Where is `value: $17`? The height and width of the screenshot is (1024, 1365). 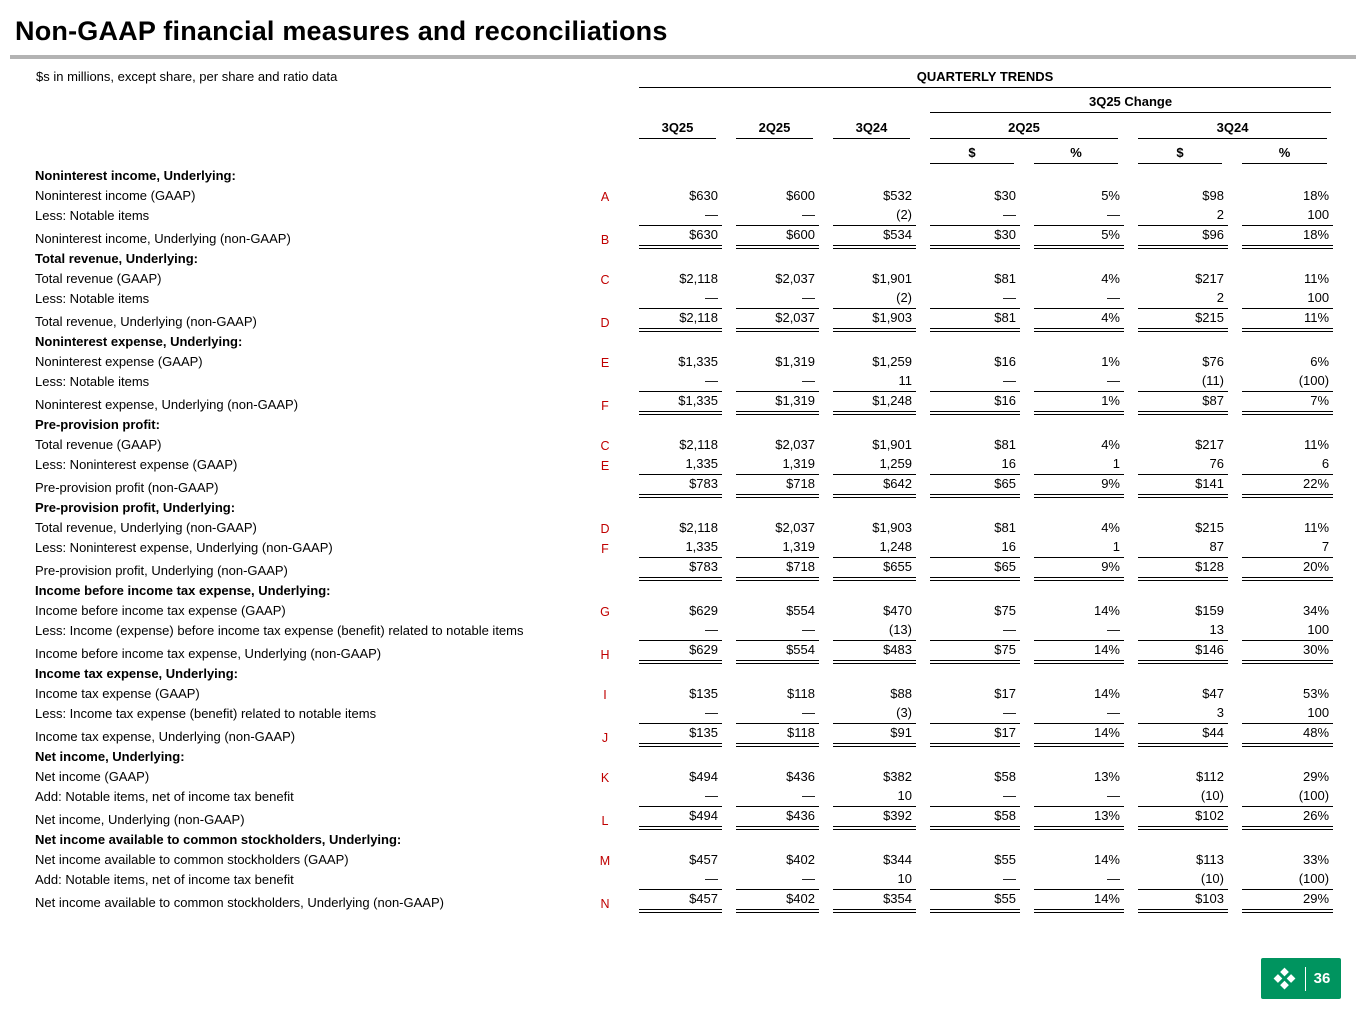 value: $17 is located at coordinates (1005, 693).